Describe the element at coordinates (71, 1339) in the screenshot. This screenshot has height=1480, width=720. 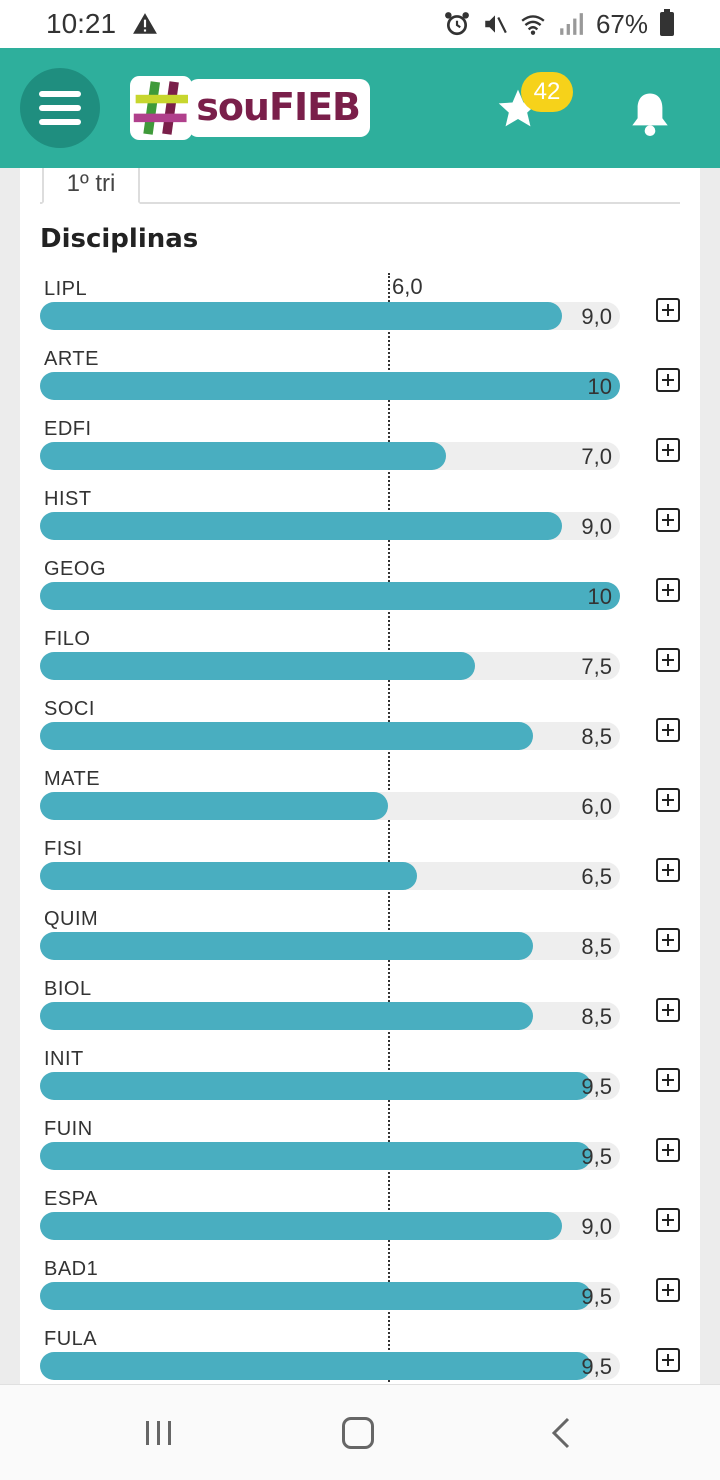
I see `subject-code: FULA` at that location.